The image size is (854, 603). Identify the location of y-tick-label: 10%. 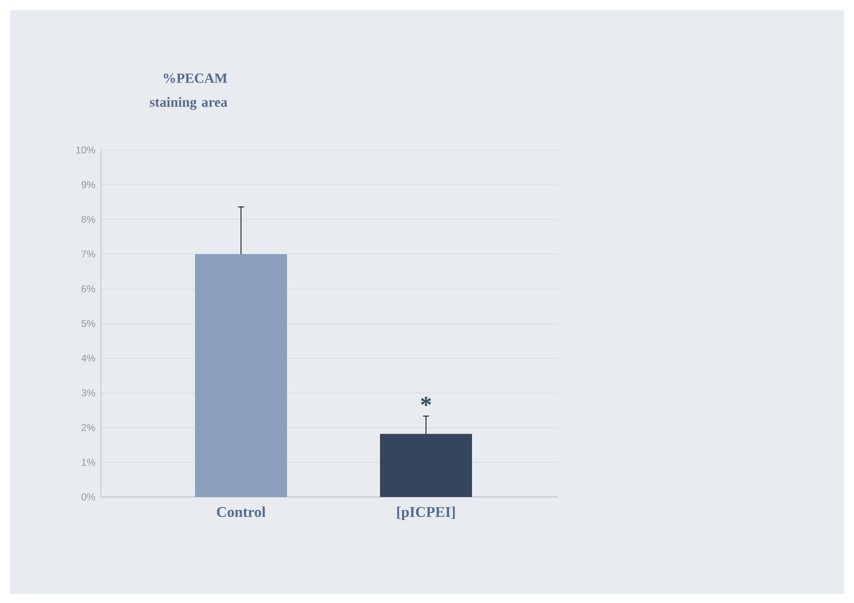
(86, 150).